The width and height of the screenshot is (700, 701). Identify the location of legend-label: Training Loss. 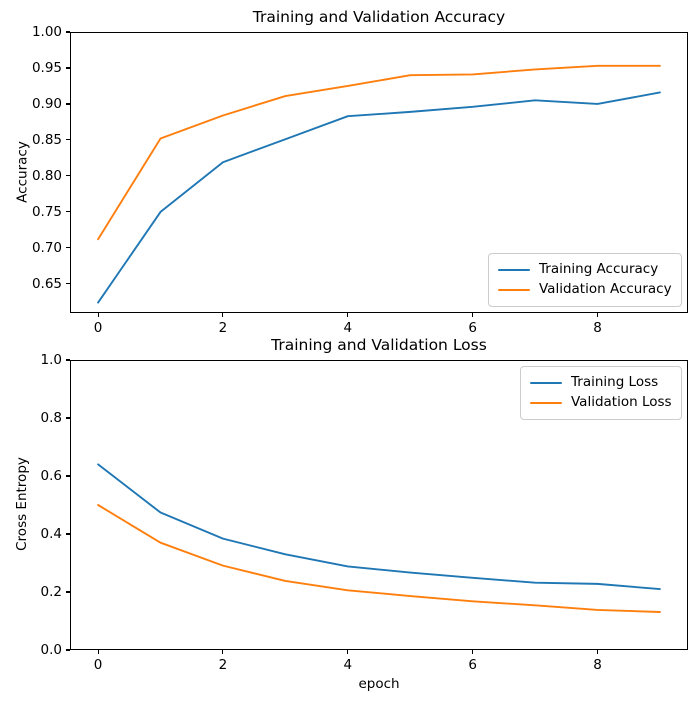
(615, 382).